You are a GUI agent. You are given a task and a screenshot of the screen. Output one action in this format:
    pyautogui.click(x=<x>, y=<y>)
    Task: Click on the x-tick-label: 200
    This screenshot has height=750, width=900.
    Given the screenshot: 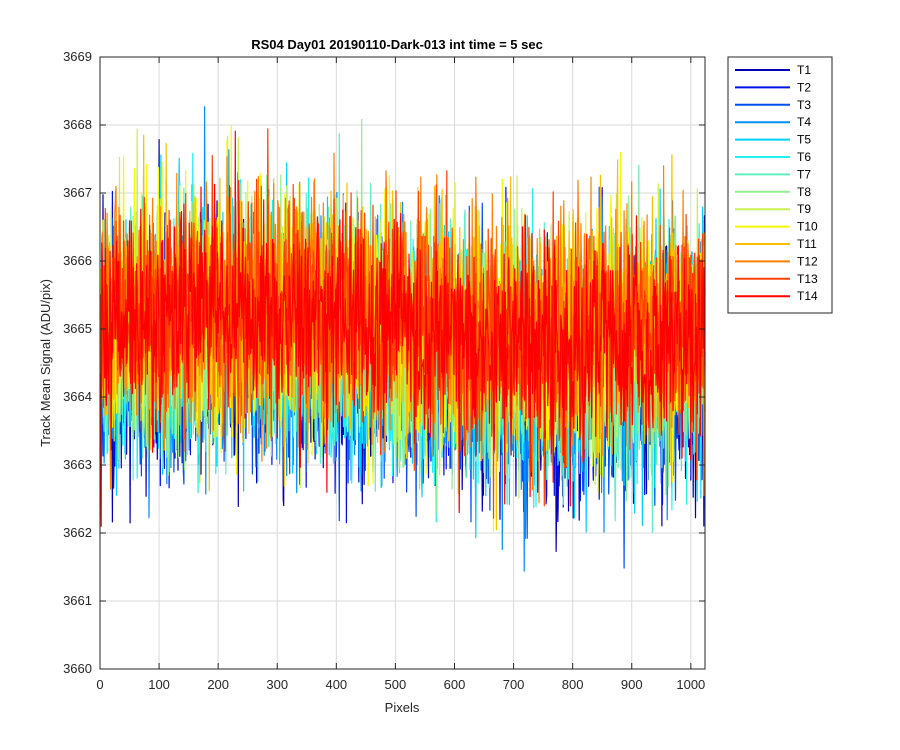 What is the action you would take?
    pyautogui.click(x=218, y=684)
    